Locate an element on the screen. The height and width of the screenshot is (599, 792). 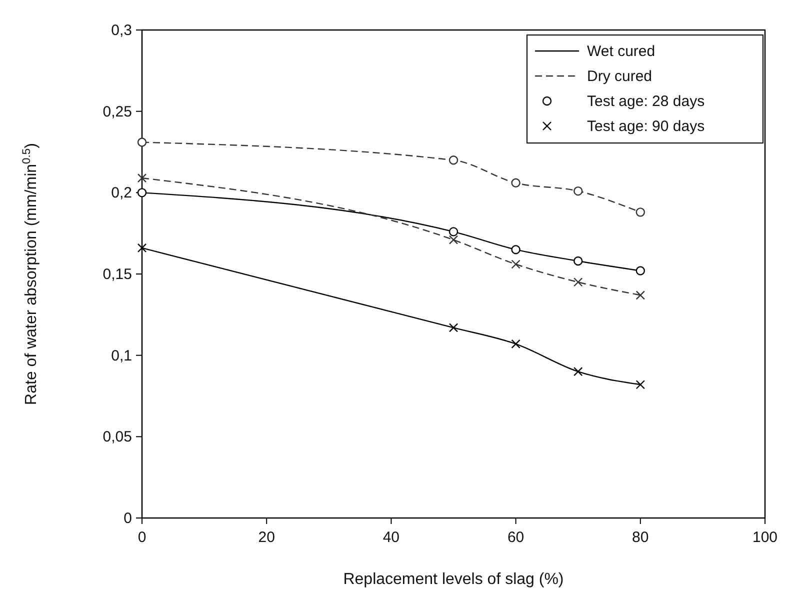
x-tick-label: 80 is located at coordinates (640, 537).